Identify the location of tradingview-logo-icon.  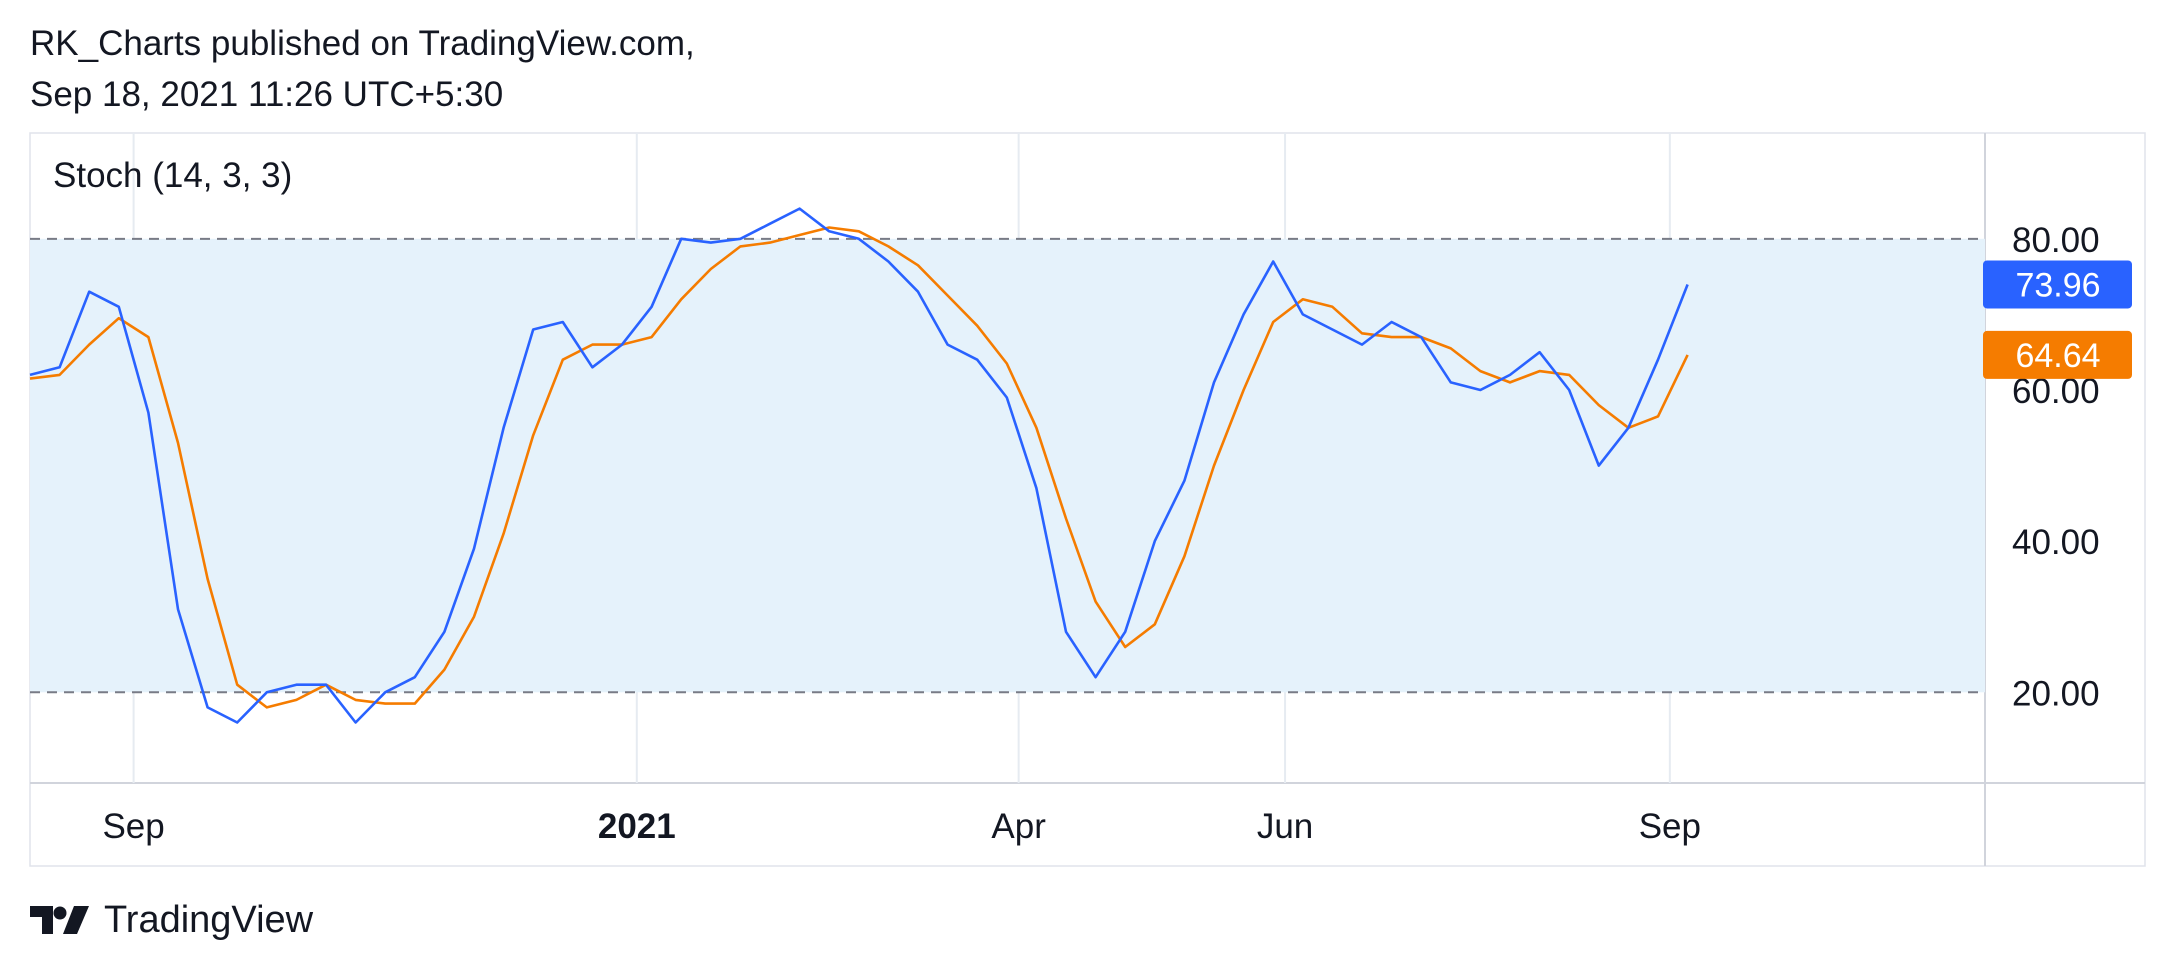
(59, 920).